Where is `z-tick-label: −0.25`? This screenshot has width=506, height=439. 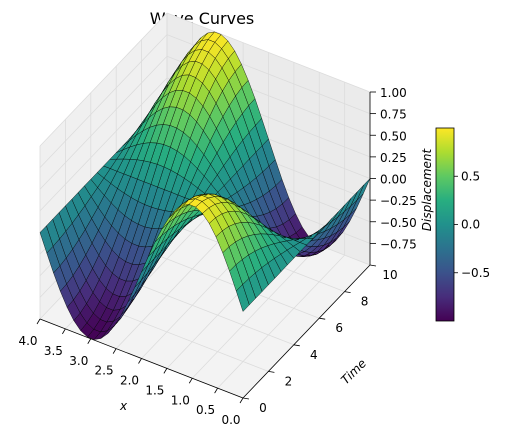 z-tick-label: −0.25 is located at coordinates (398, 201).